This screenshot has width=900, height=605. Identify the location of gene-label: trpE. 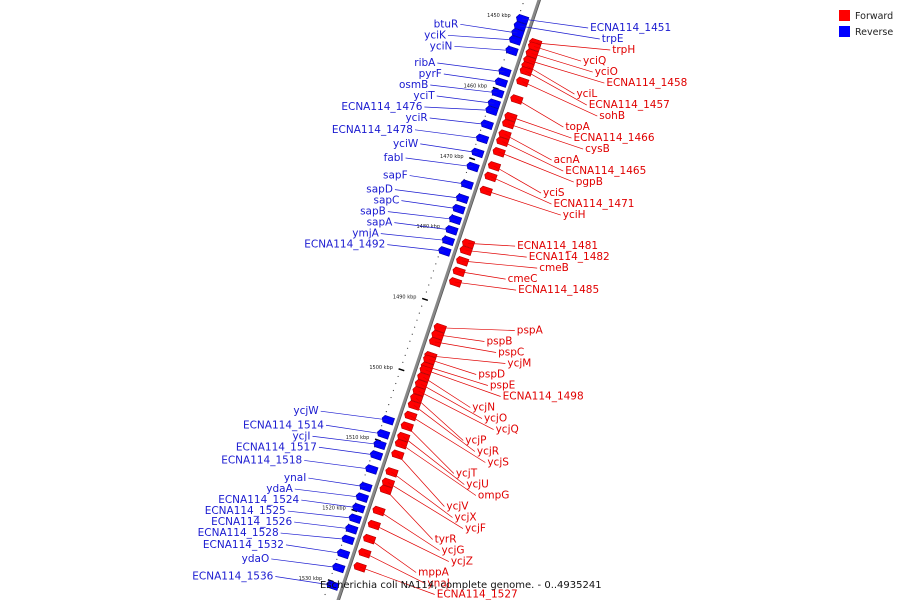
(613, 39).